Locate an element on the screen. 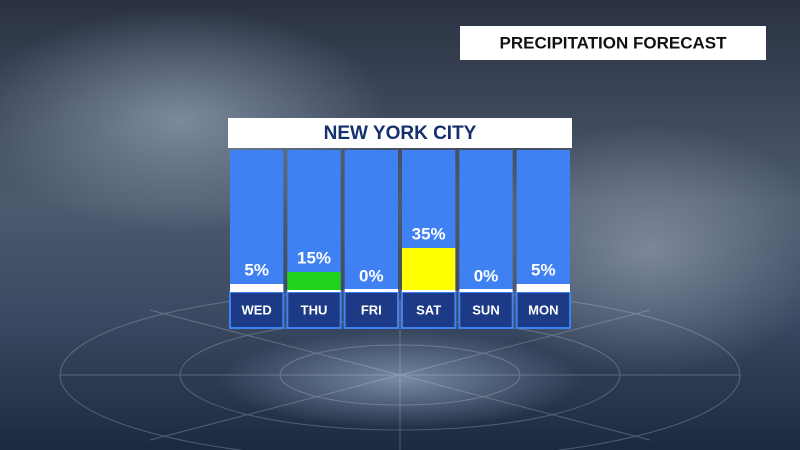 Image resolution: width=800 pixels, height=450 pixels. x-tick-label: THU is located at coordinates (314, 309).